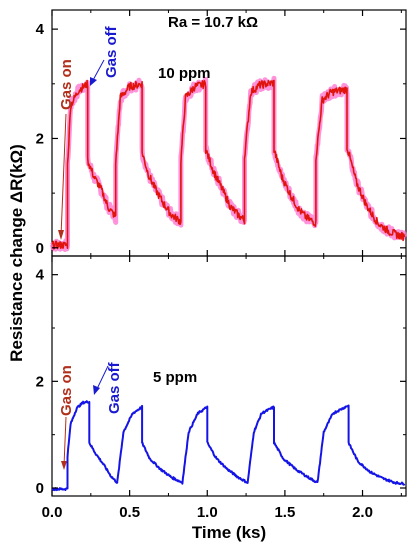 This screenshot has height=550, width=410. What do you see at coordinates (111, 51) in the screenshot?
I see `top-gas-off-label: Gas off` at bounding box center [111, 51].